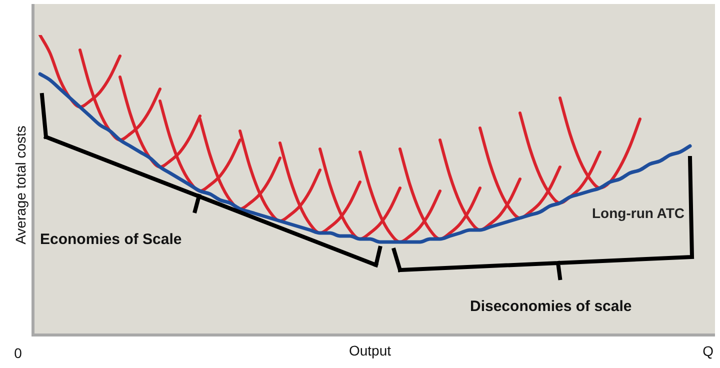 The image size is (720, 368). I want to click on series-label: Long-run ATC, so click(638, 212).